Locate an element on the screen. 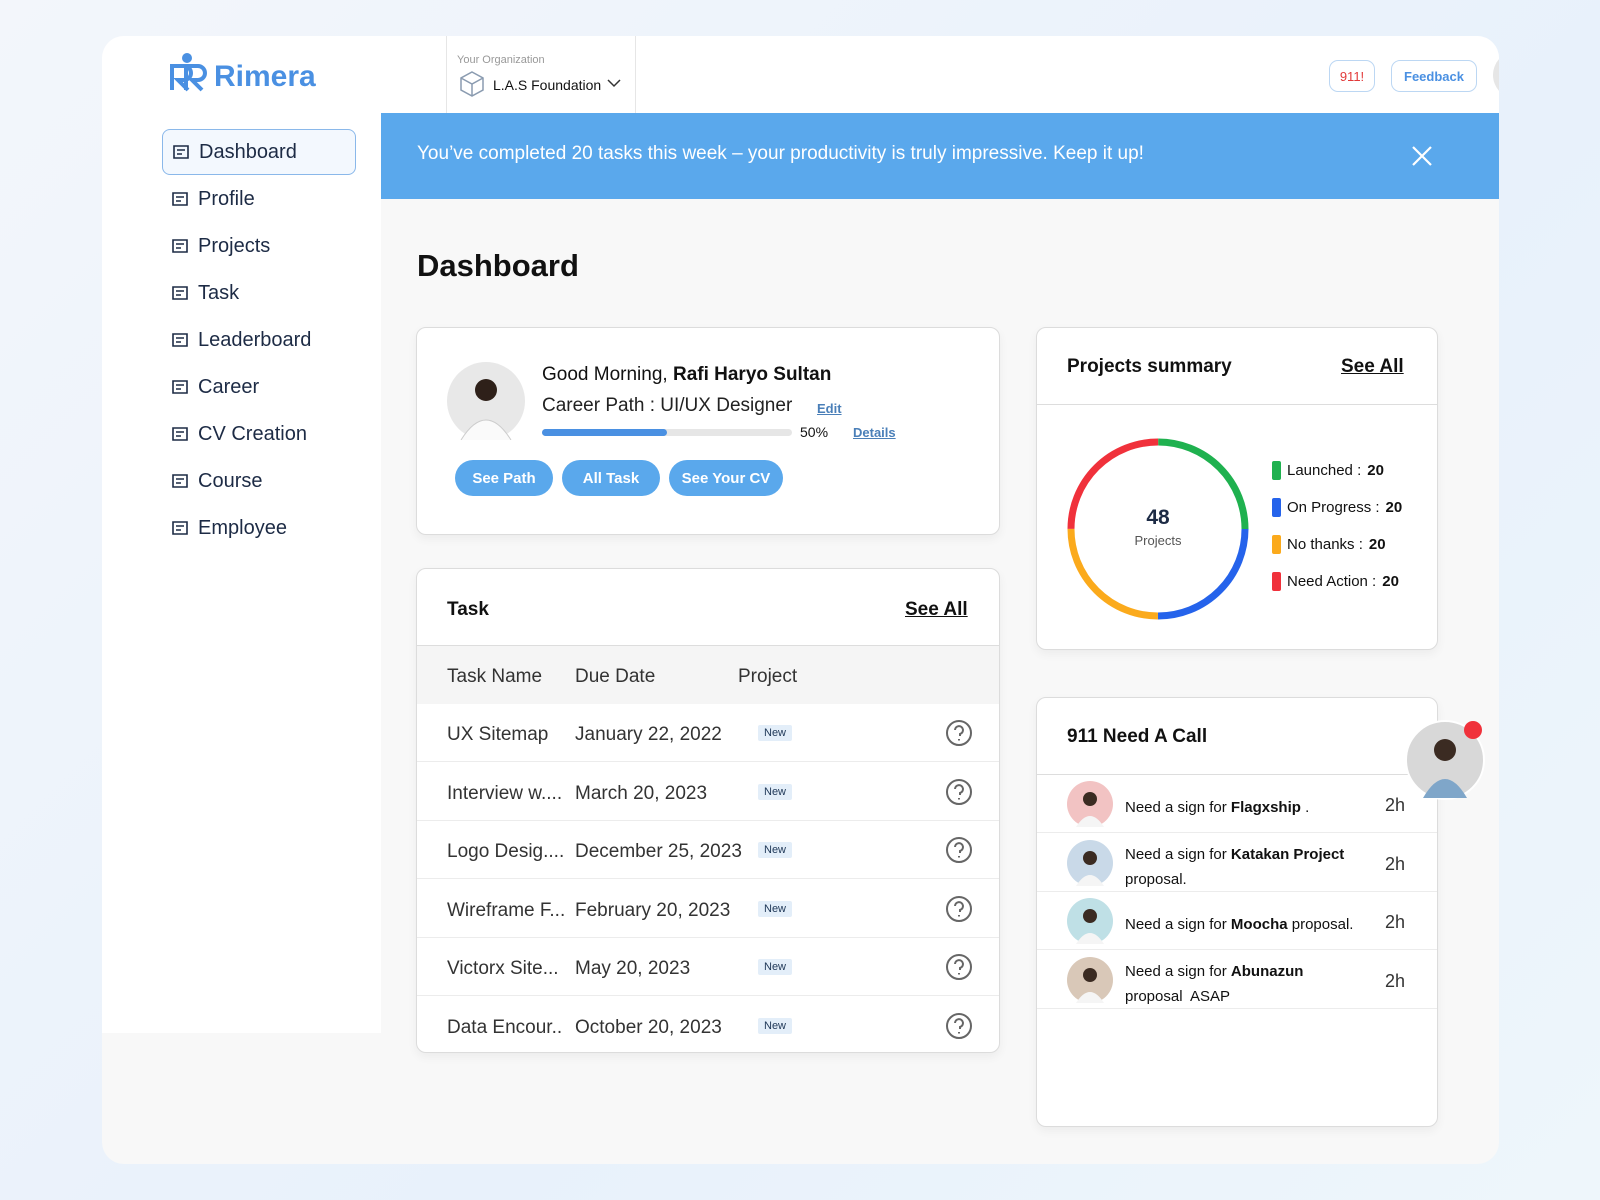  due-date: May 20, 2023 is located at coordinates (633, 968).